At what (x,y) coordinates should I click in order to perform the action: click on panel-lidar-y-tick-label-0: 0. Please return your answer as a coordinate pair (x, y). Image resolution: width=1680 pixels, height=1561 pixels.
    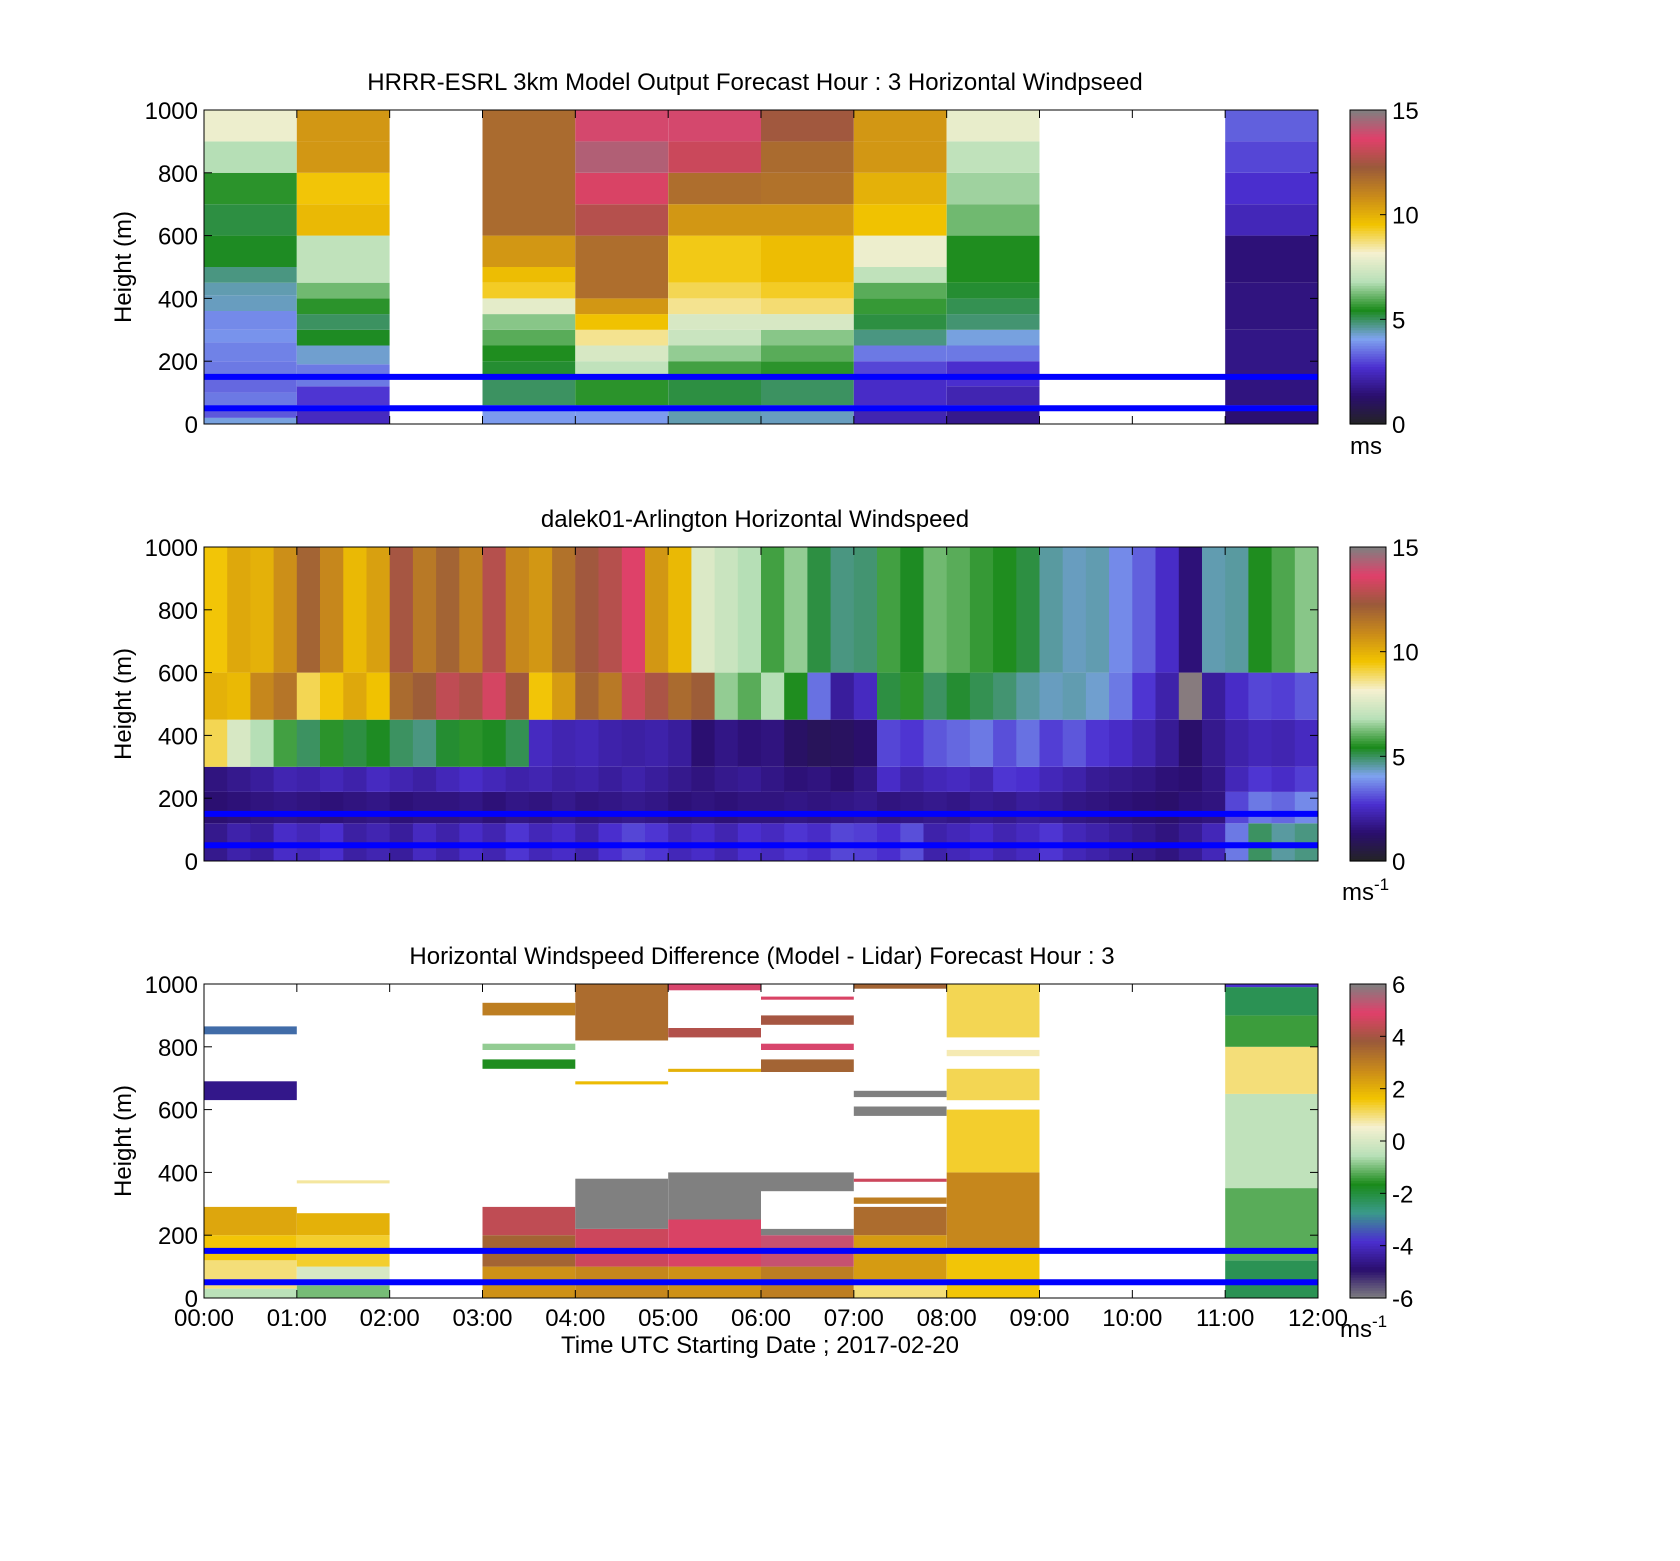
    Looking at the image, I should click on (191, 862).